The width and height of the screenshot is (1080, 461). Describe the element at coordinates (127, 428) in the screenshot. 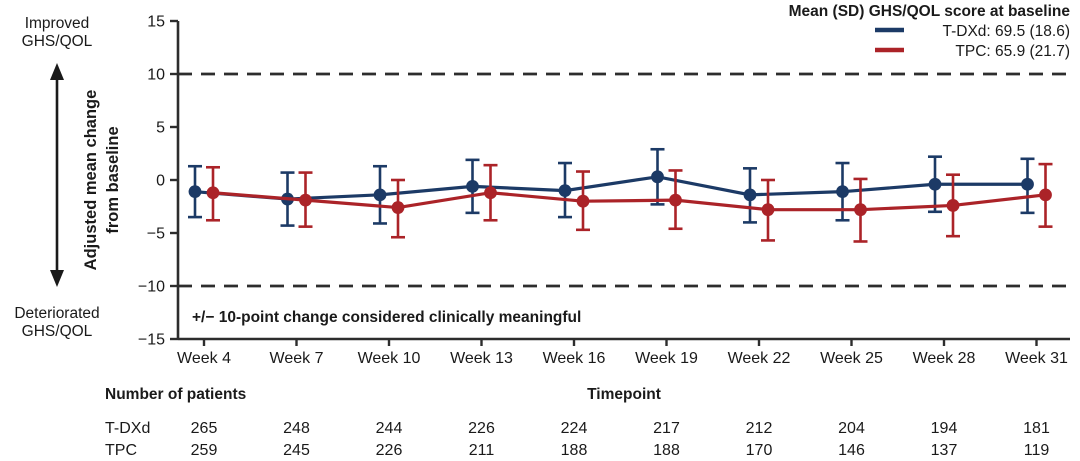

I see `patients-row-label-tdxd: T-DXd` at that location.